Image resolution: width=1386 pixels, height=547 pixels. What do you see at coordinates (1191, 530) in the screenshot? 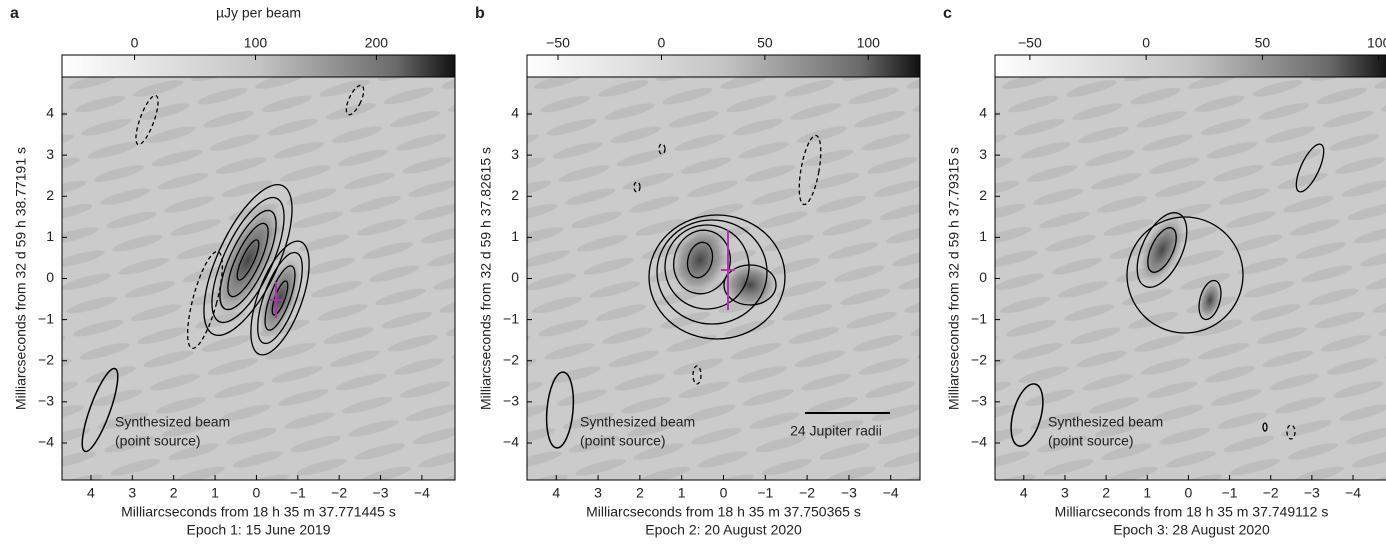
I see `caption: Epoch 3: 28 August 2020` at bounding box center [1191, 530].